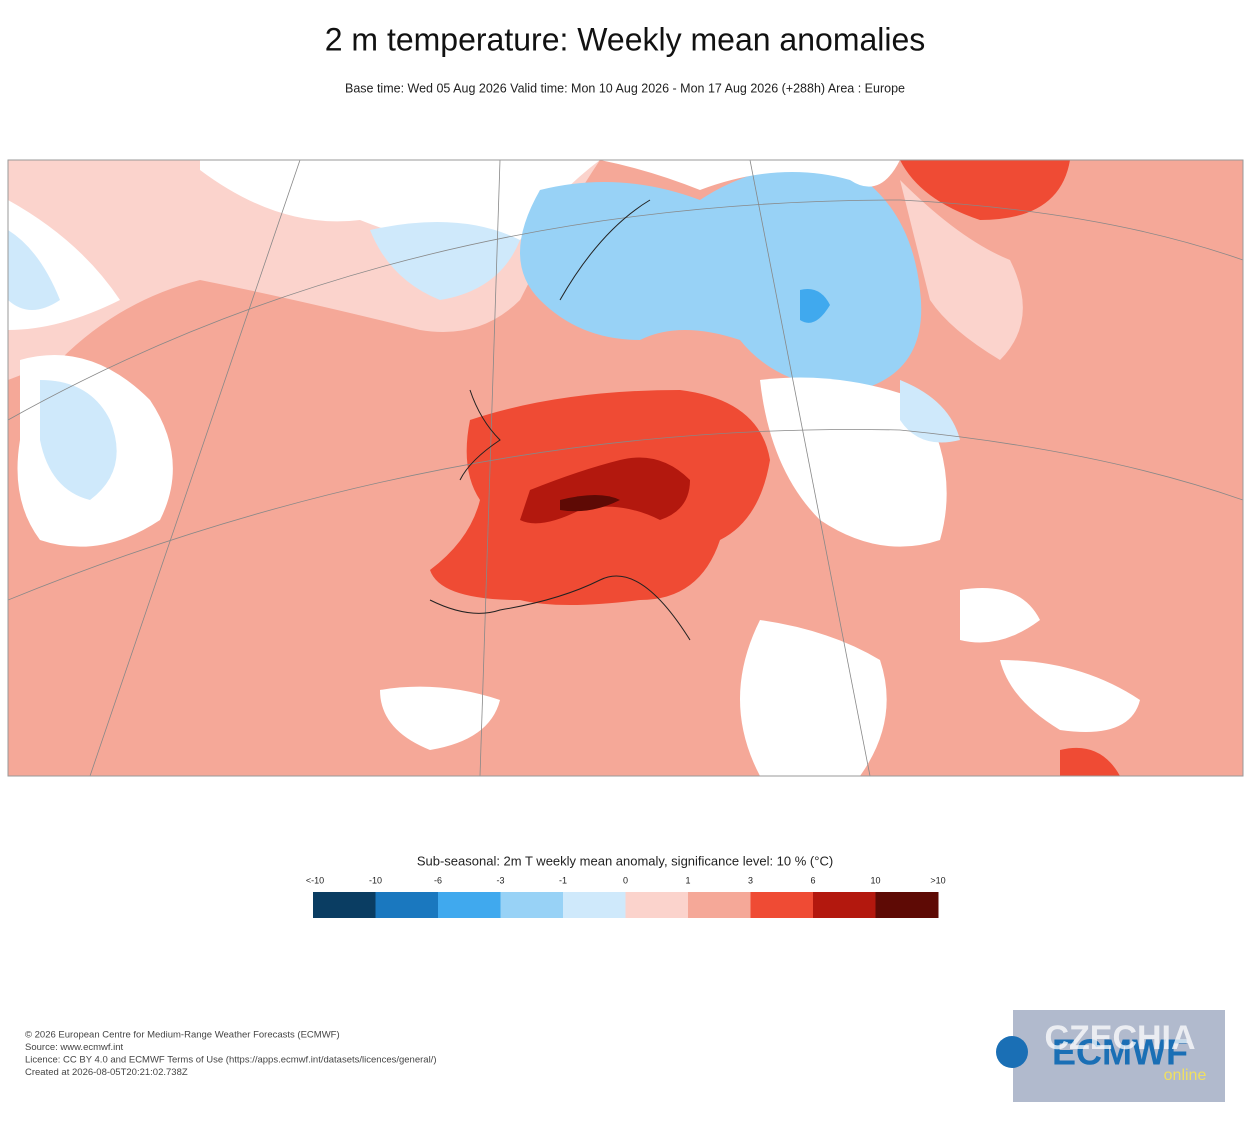 The height and width of the screenshot is (1129, 1250). What do you see at coordinates (687, 880) in the screenshot?
I see `colorbar-label: 1` at bounding box center [687, 880].